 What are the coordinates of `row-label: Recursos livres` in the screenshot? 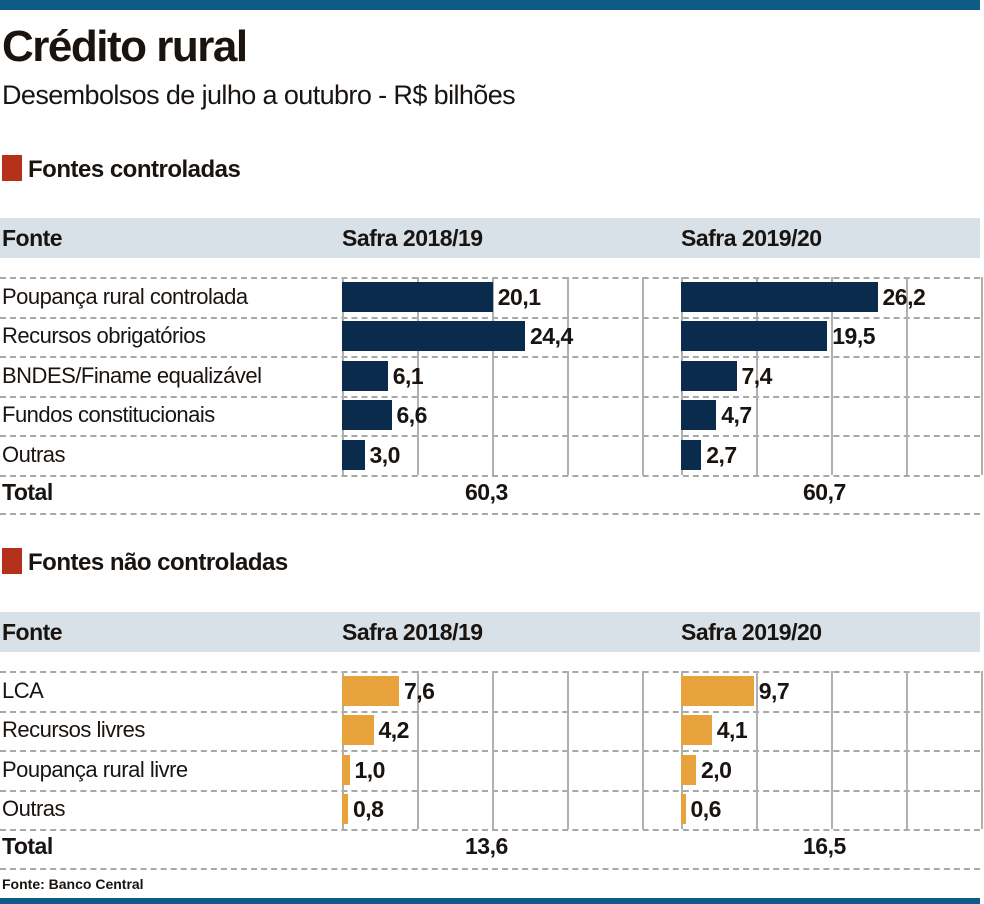 It's located at (73, 730).